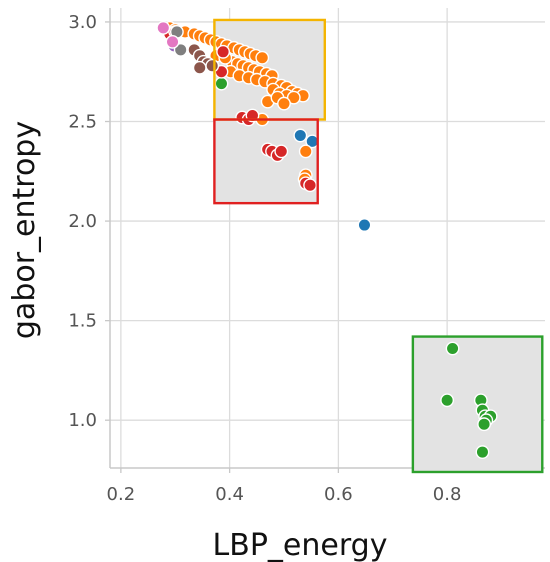 This screenshot has width=550, height=562. I want to click on y-axis-title: gabor_entropy, so click(24, 230).